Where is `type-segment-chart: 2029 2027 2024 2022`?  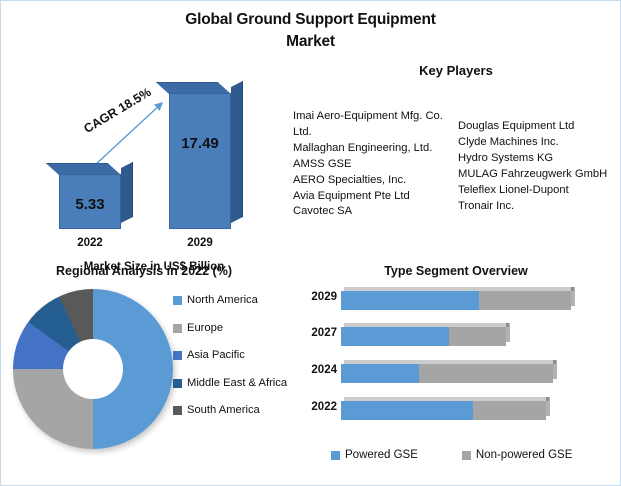 type-segment-chart: 2029 2027 2024 2022 is located at coordinates (454, 359).